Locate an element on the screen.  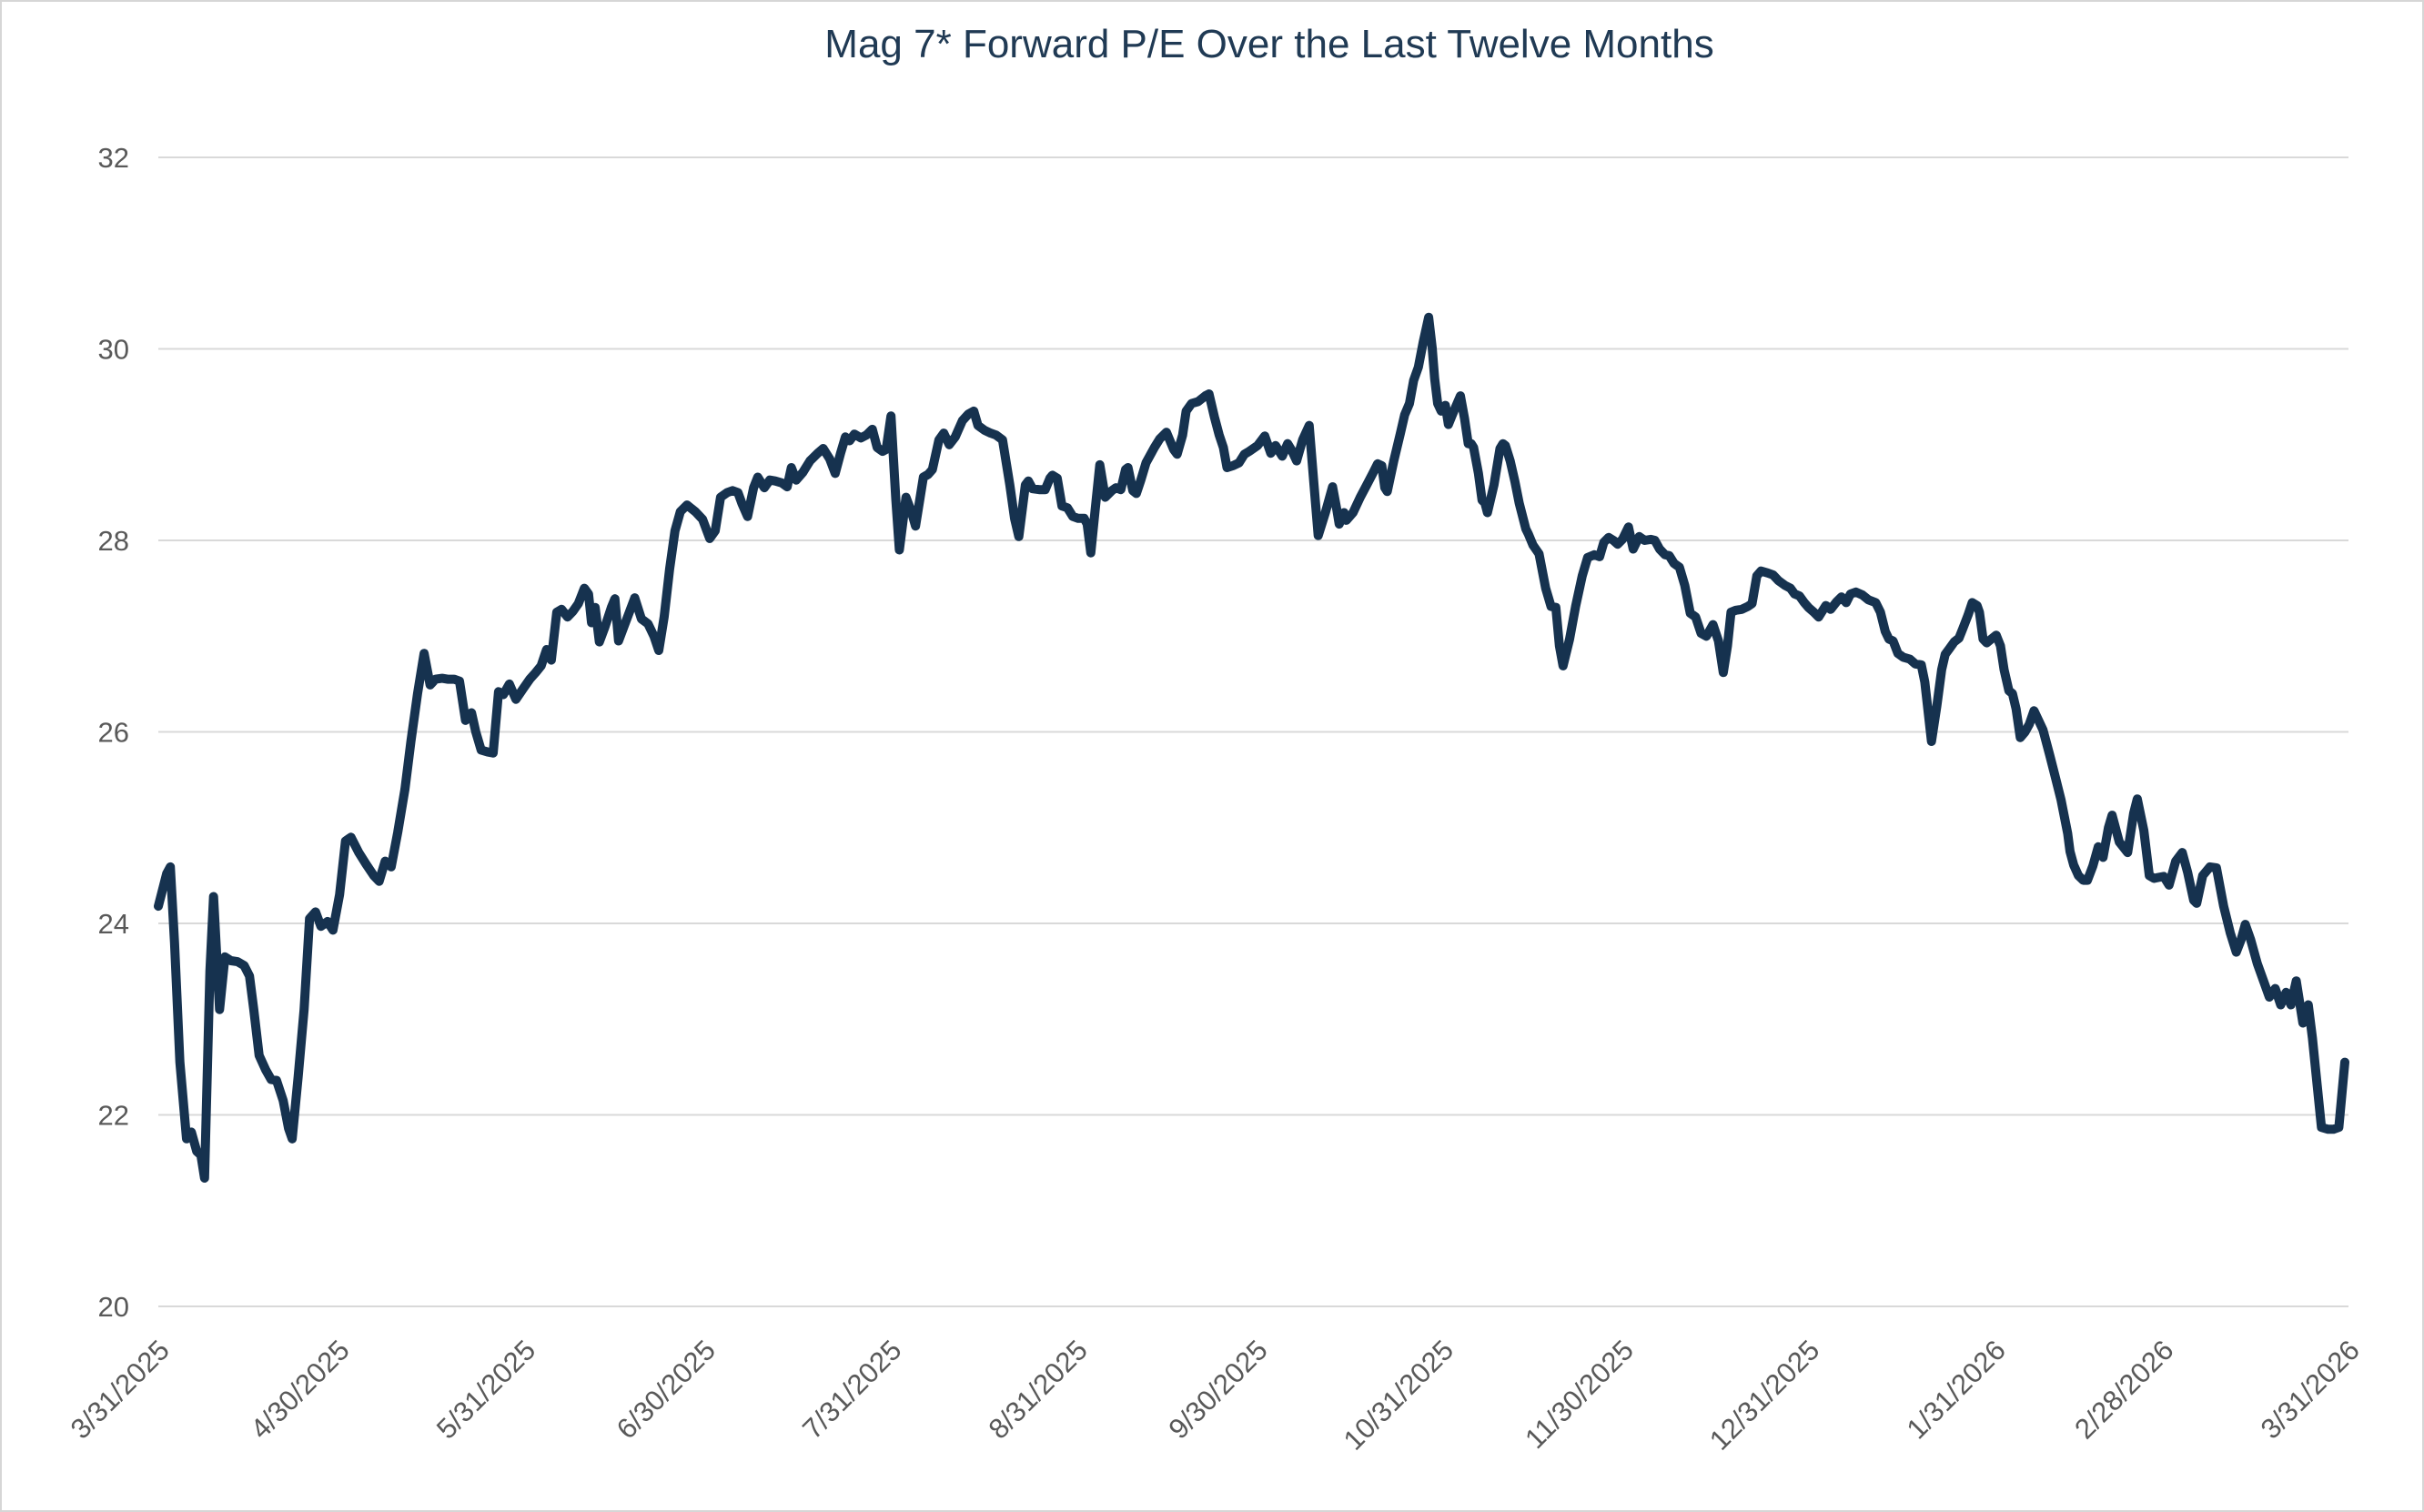
y-tick-label: 22 is located at coordinates (114, 1116).